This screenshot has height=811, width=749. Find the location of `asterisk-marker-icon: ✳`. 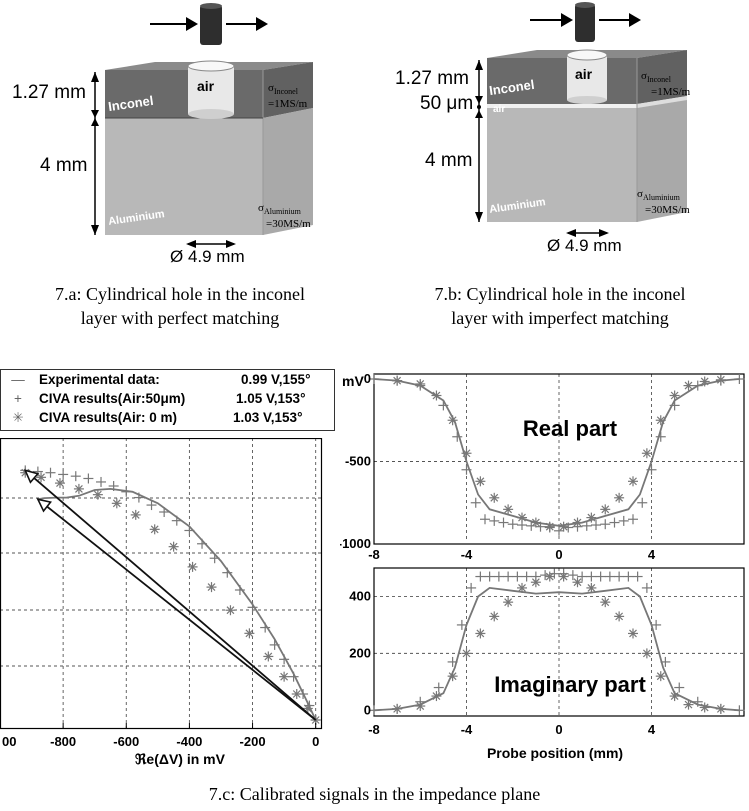

asterisk-marker-icon: ✳ is located at coordinates (18, 417).